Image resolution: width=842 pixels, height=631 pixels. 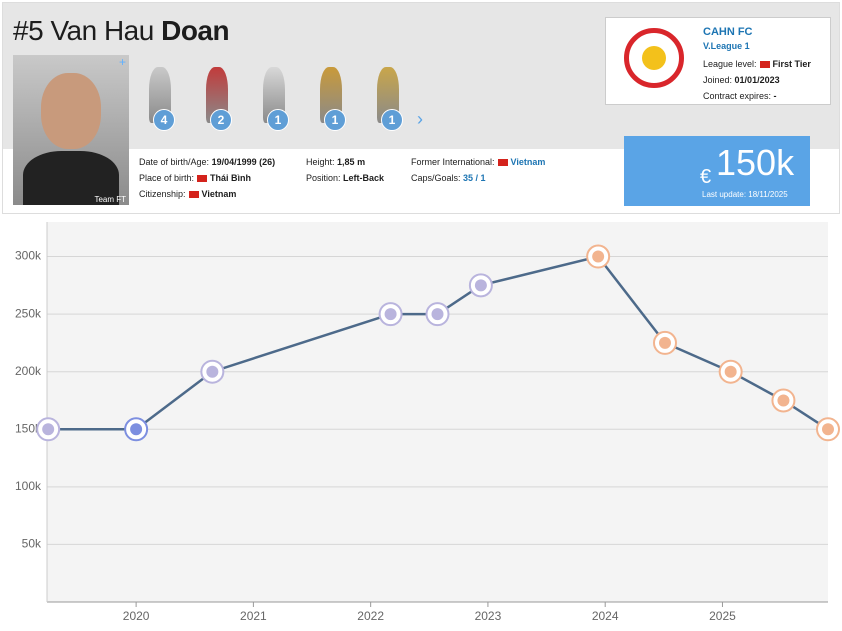 What do you see at coordinates (122, 62) in the screenshot?
I see `plus-icon: +` at bounding box center [122, 62].